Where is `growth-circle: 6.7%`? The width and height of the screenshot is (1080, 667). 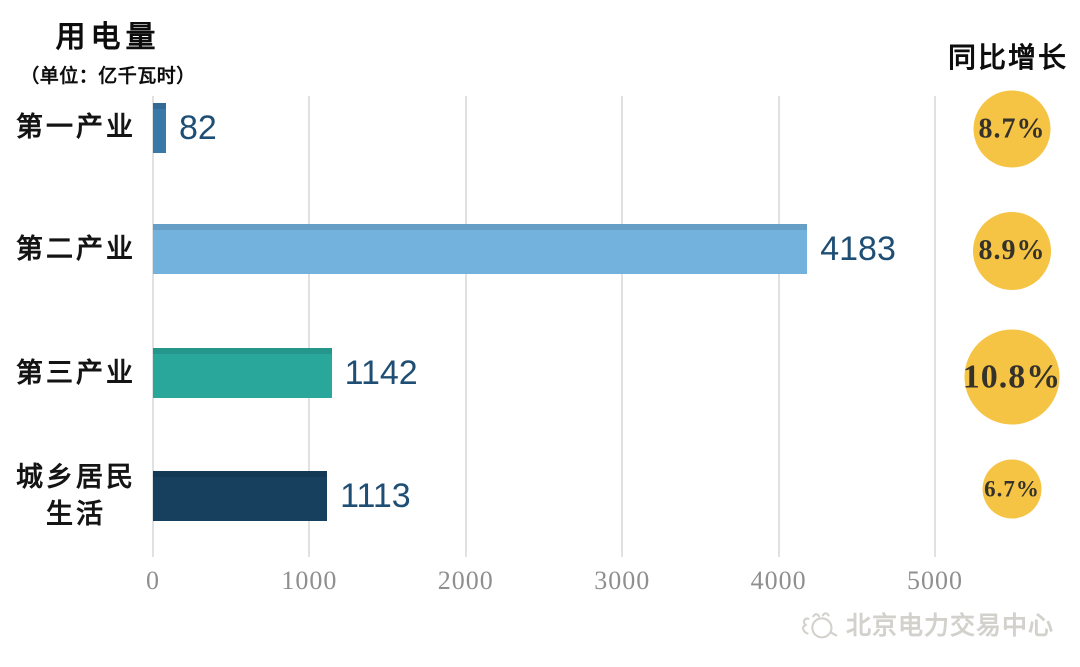 growth-circle: 6.7% is located at coordinates (1012, 489).